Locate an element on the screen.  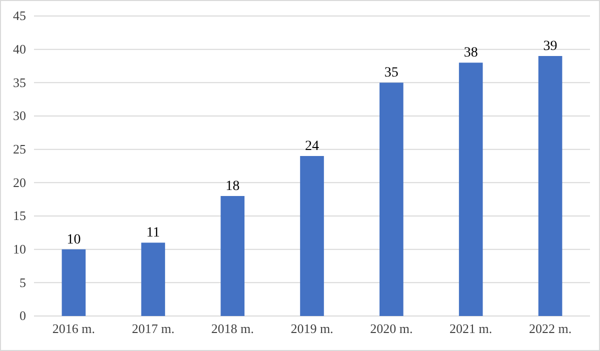
data-label: 39 is located at coordinates (550, 46).